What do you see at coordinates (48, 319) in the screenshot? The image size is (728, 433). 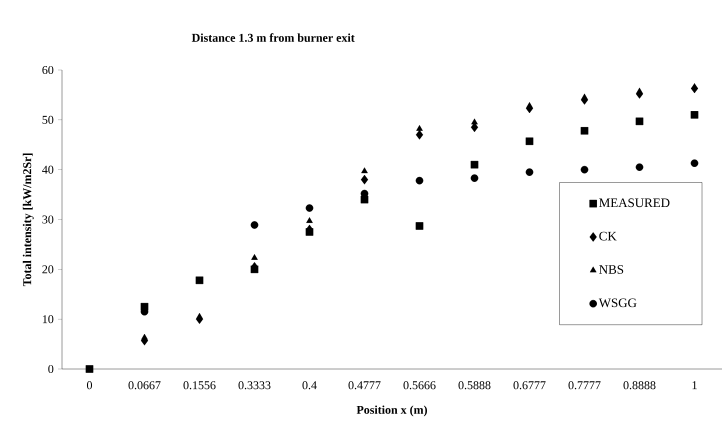 I see `y-tick-label: 10` at bounding box center [48, 319].